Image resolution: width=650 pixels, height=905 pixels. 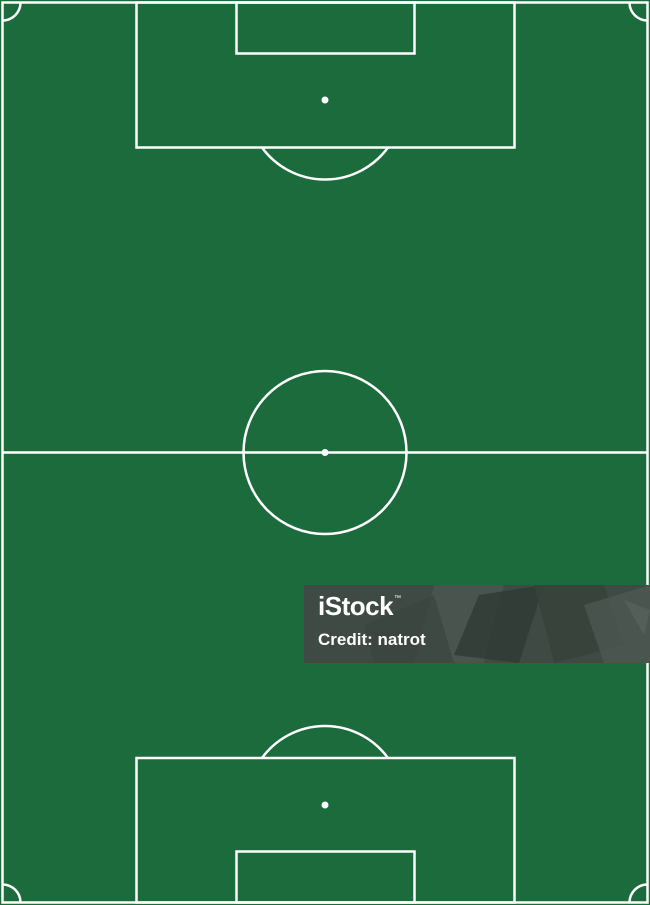 What do you see at coordinates (638, 12) in the screenshot?
I see `corner-arc-top-right` at bounding box center [638, 12].